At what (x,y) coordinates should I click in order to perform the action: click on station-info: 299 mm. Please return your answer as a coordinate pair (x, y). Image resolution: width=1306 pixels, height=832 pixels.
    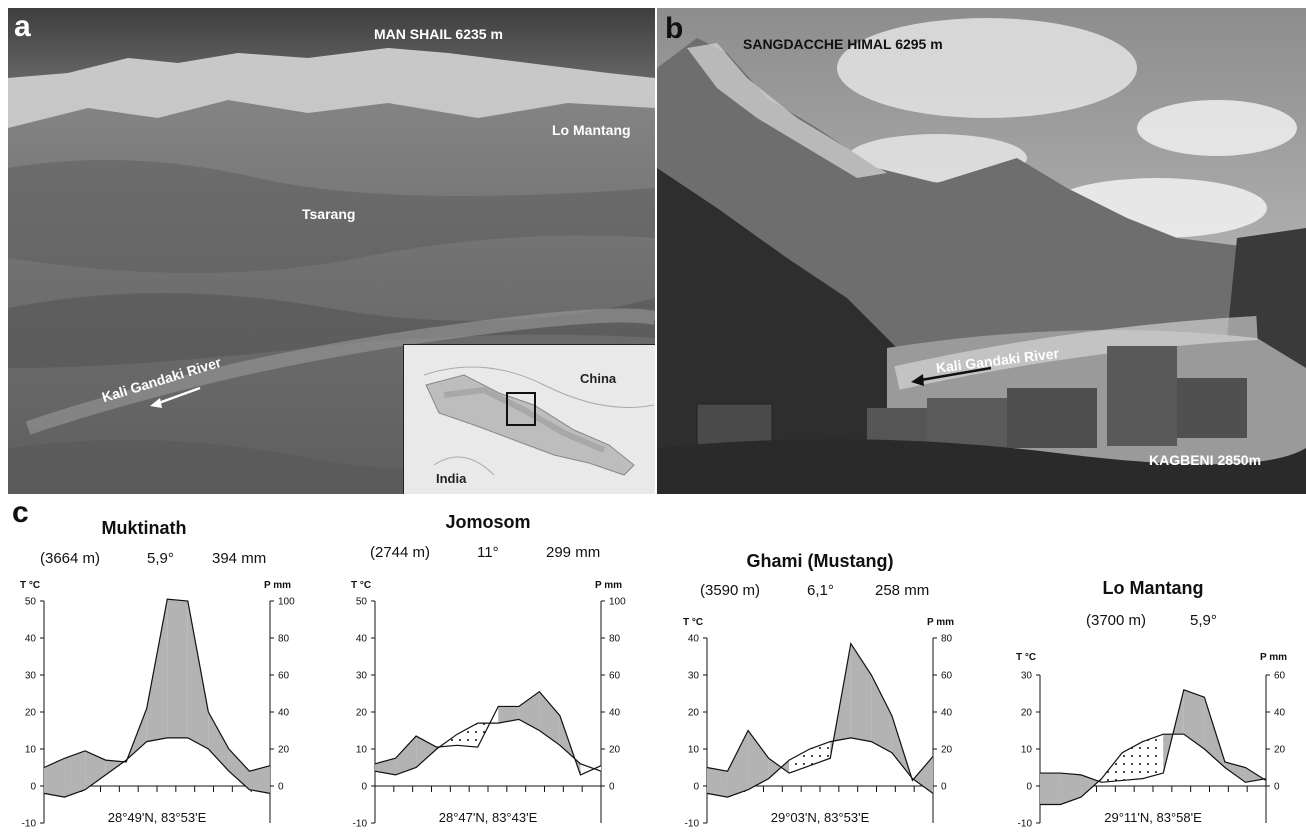
    Looking at the image, I should click on (573, 552).